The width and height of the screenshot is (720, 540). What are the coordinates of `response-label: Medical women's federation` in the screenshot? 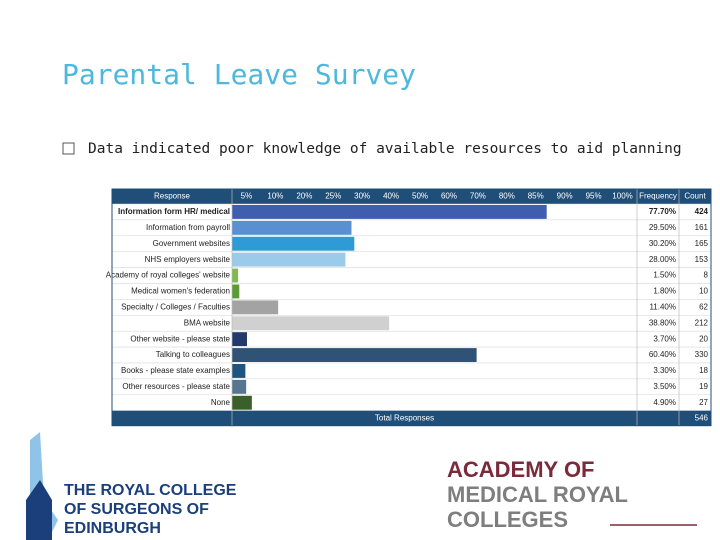 It's located at (180, 291).